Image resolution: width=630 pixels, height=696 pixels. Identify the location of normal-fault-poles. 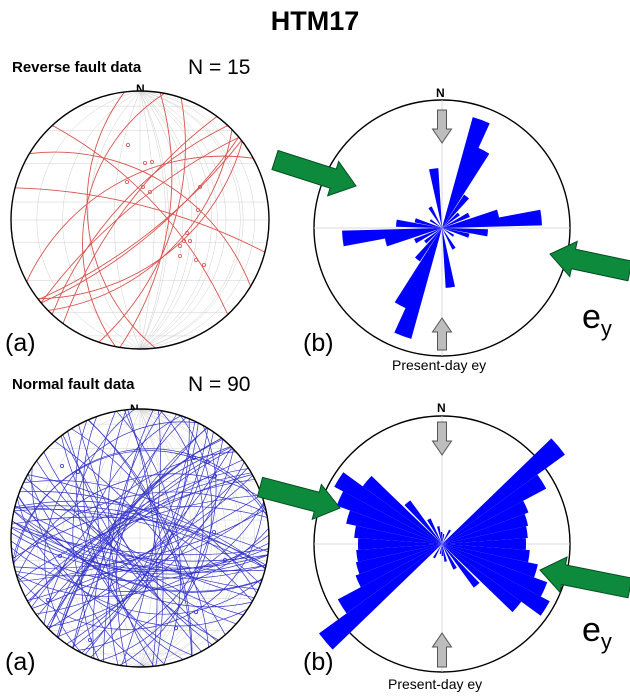
(136, 549).